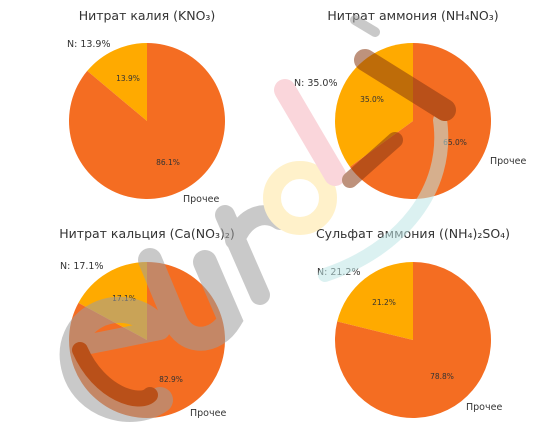 The image size is (538, 437). Describe the element at coordinates (82, 266) in the screenshot. I see `legend-label-nitrogen: N: 17.1%` at that location.